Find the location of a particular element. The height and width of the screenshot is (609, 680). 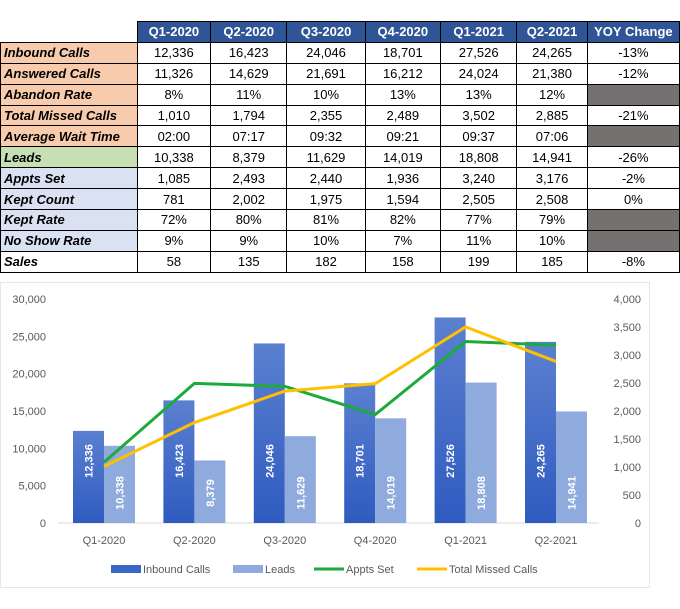

table-cell: 11% is located at coordinates (249, 94).